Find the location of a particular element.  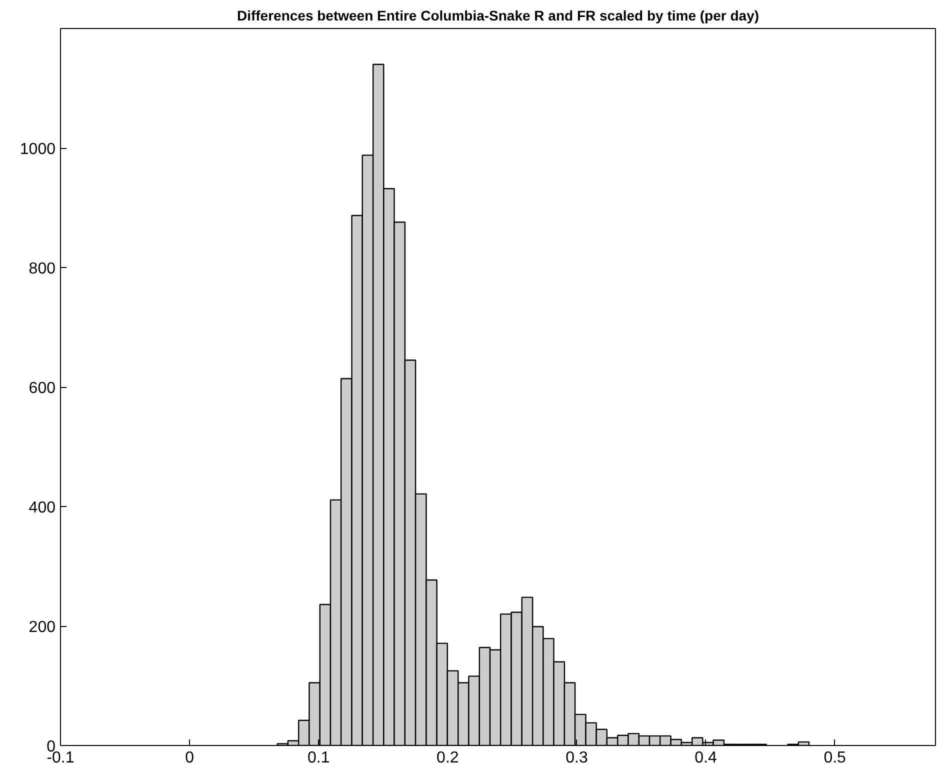

x-tick-label: 0.2 is located at coordinates (447, 758).